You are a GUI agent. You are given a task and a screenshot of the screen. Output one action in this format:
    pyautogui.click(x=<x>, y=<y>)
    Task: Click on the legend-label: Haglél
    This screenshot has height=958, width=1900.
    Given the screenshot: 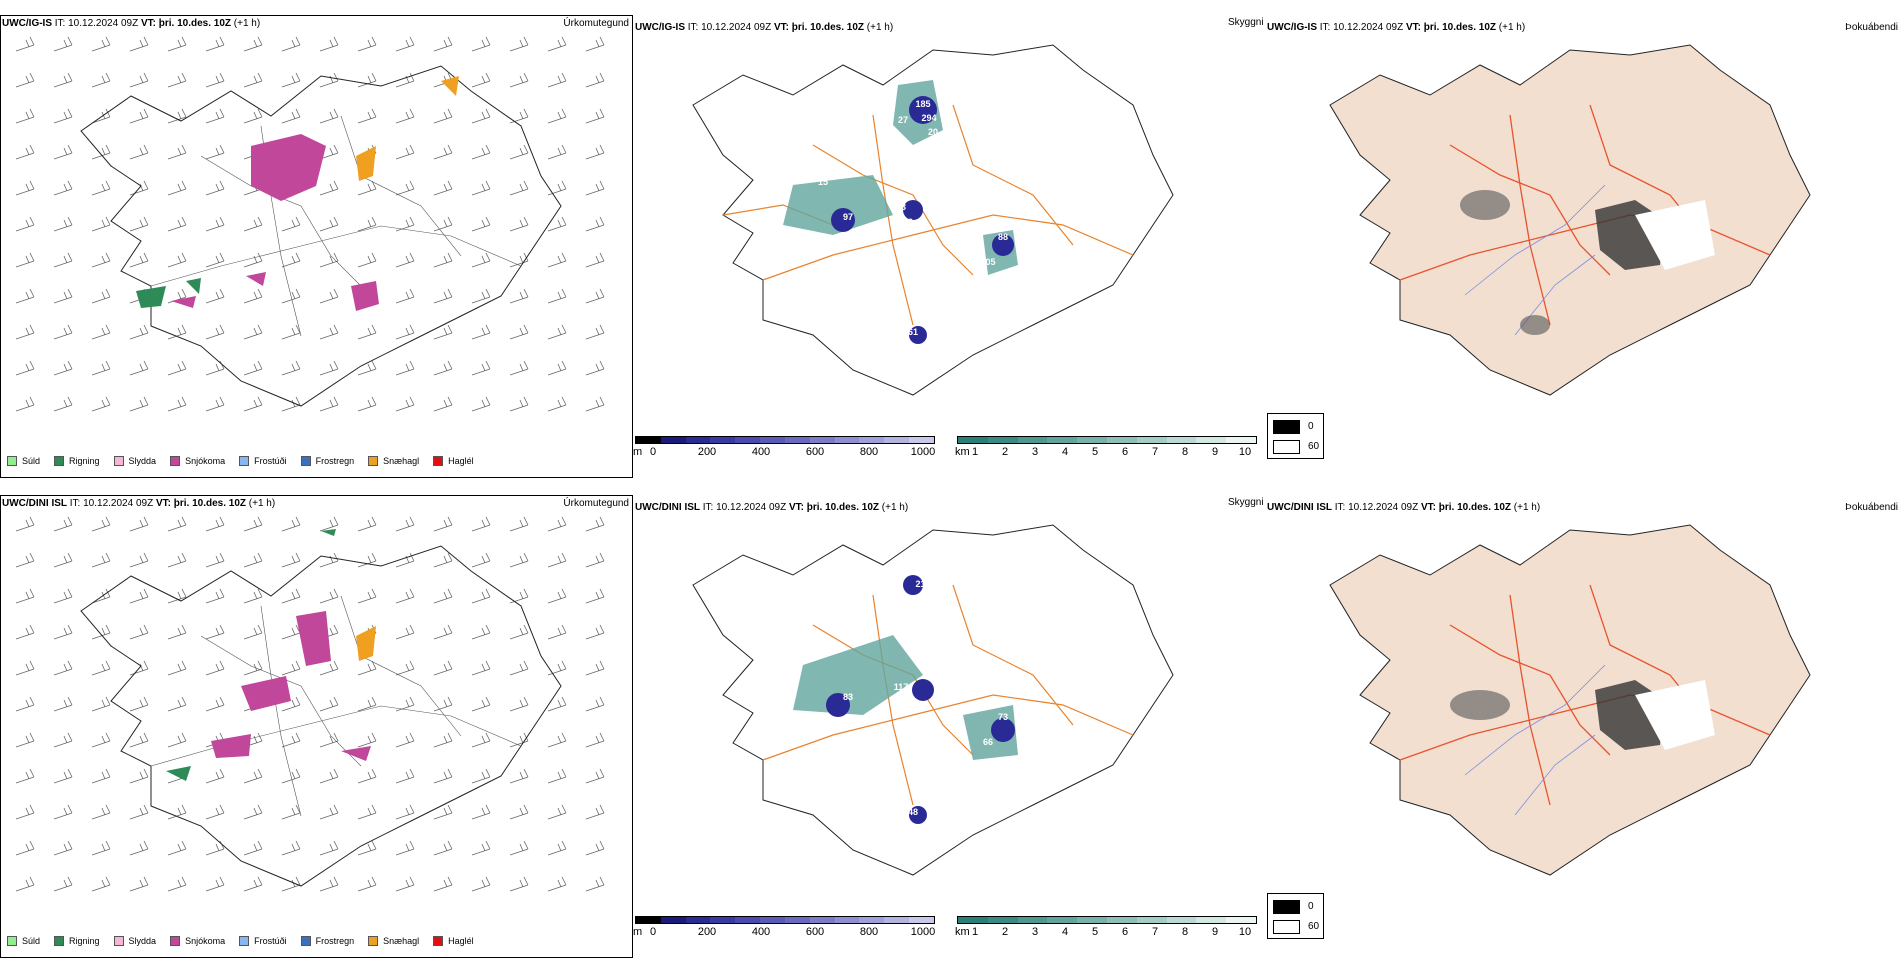 What is the action you would take?
    pyautogui.click(x=461, y=461)
    